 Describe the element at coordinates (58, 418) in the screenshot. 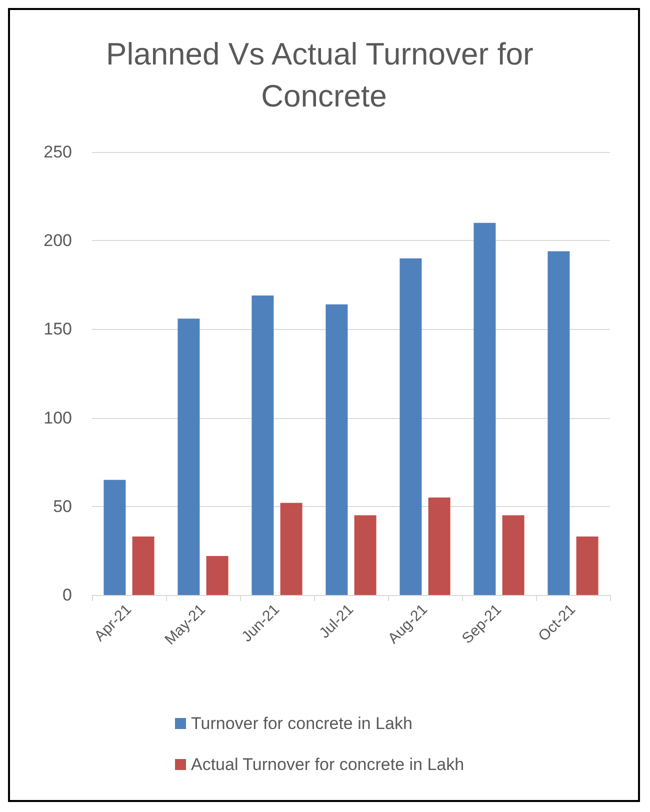

I see `y-tick-label: 100` at that location.